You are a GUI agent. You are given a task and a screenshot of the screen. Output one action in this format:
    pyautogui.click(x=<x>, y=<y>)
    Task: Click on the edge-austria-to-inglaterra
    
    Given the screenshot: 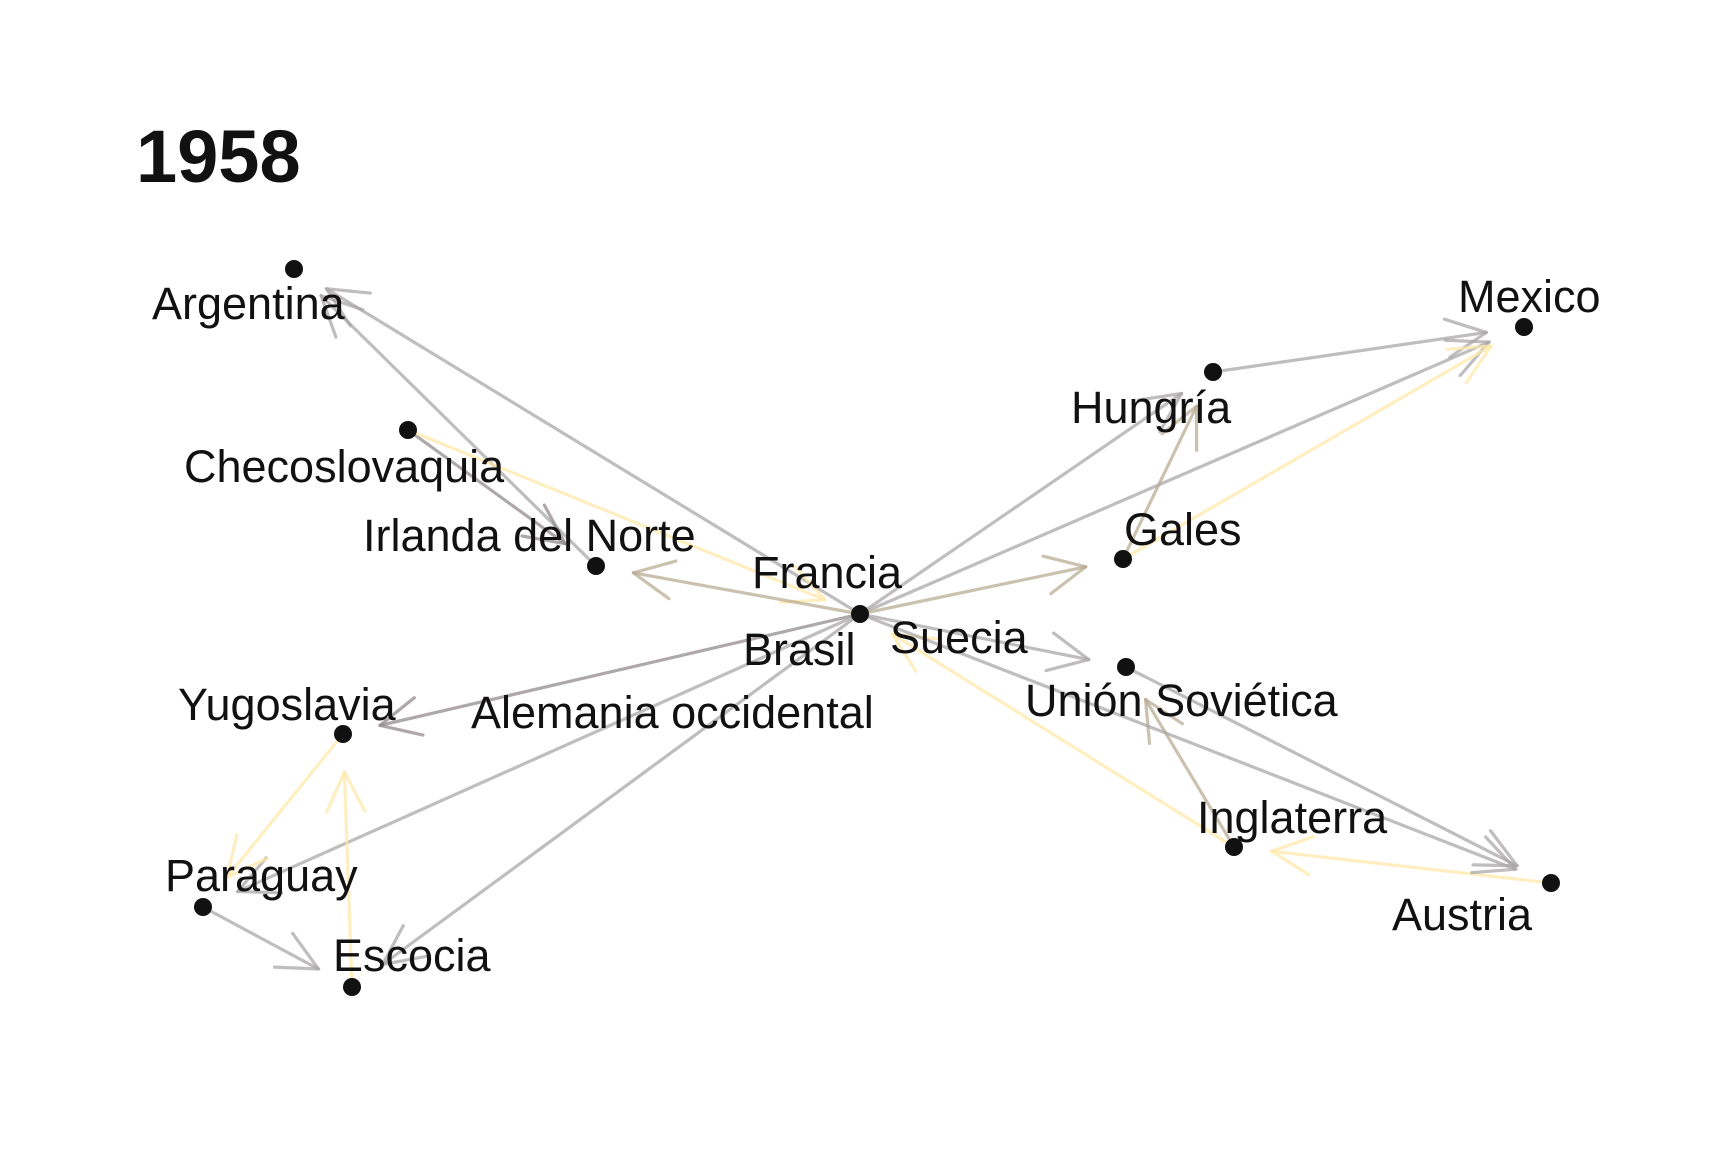 What is the action you would take?
    pyautogui.click(x=1411, y=860)
    